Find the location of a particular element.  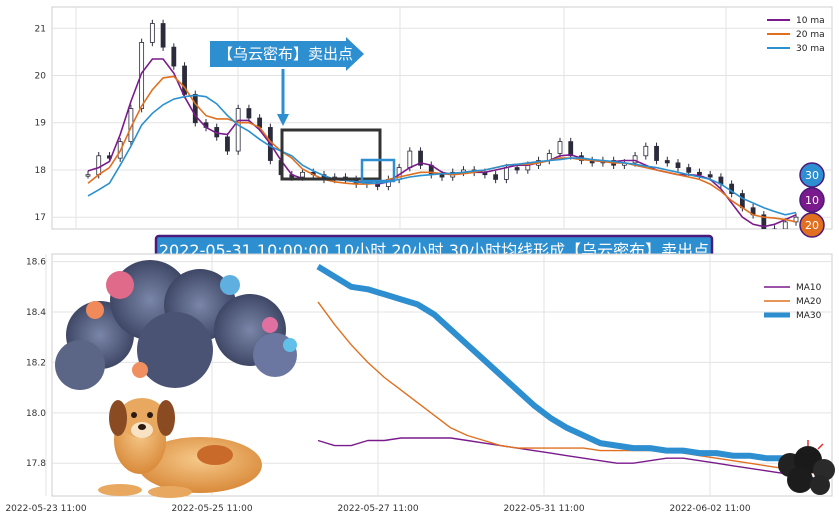

bottom-x-tick-label: 2022-05-23 11:00 is located at coordinates (45, 509).